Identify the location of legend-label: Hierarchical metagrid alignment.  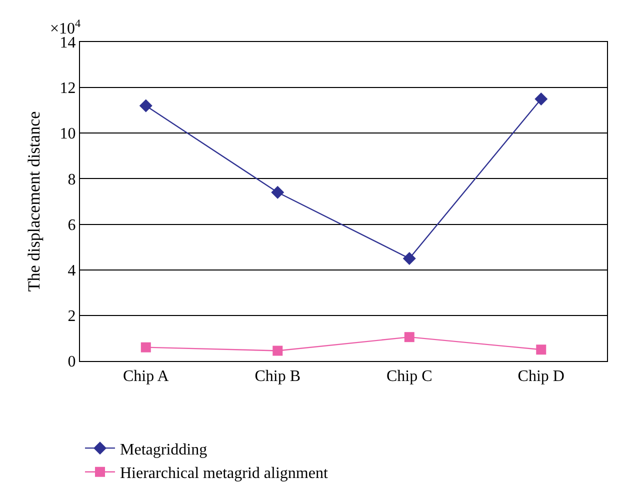
(224, 473).